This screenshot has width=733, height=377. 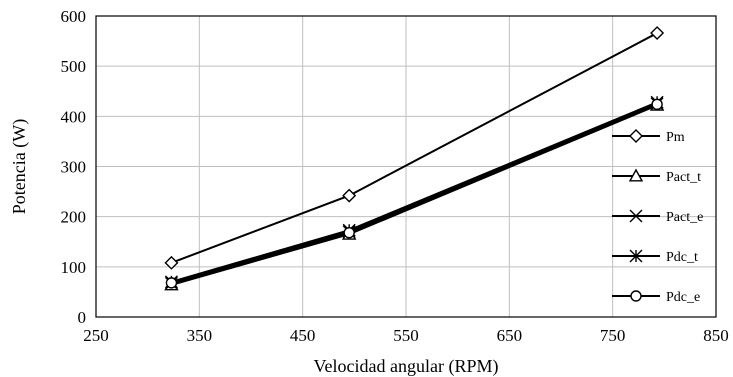 I want to click on y-tick-label: 500, so click(x=74, y=66).